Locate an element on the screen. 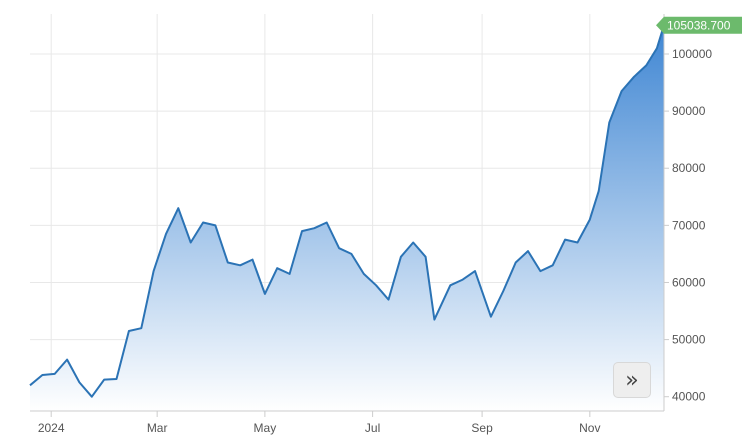 This screenshot has width=742, height=444. x-tick-label: Jul is located at coordinates (372, 428).